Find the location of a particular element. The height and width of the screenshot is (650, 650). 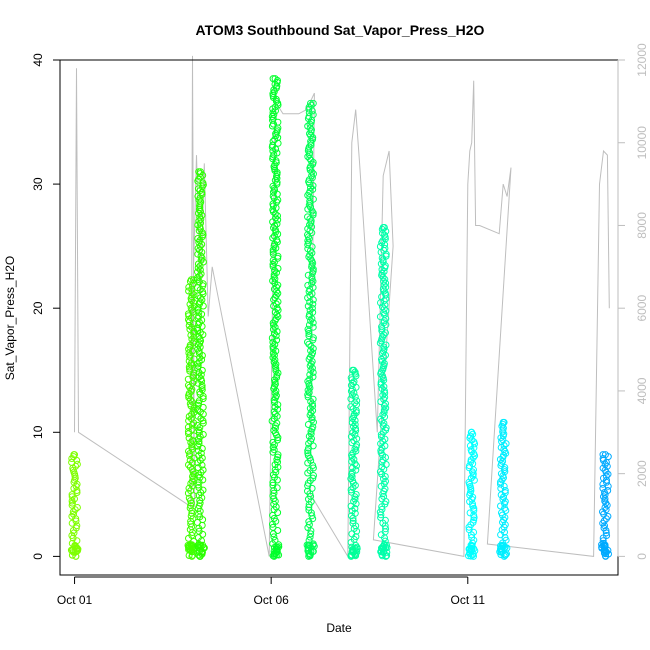

y-tick-label: 10 is located at coordinates (38, 432).